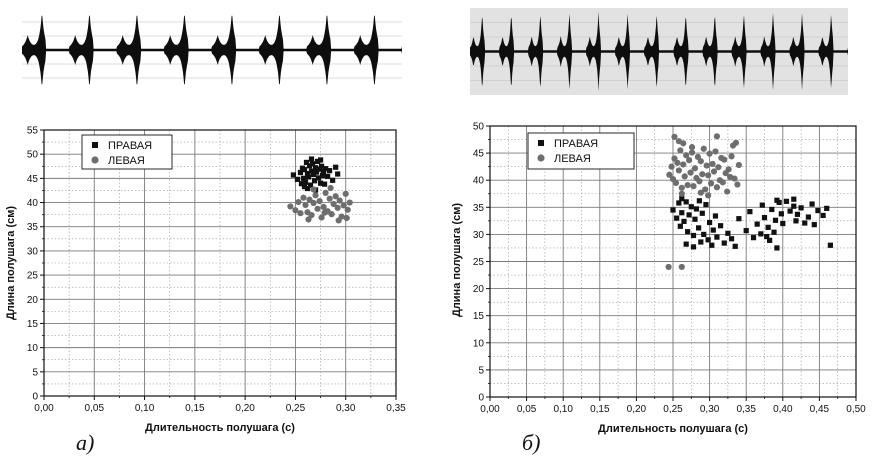 Image resolution: width=872 pixels, height=460 pixels. Describe the element at coordinates (479, 127) in the screenshot. I see `y-tick-label: 50` at that location.